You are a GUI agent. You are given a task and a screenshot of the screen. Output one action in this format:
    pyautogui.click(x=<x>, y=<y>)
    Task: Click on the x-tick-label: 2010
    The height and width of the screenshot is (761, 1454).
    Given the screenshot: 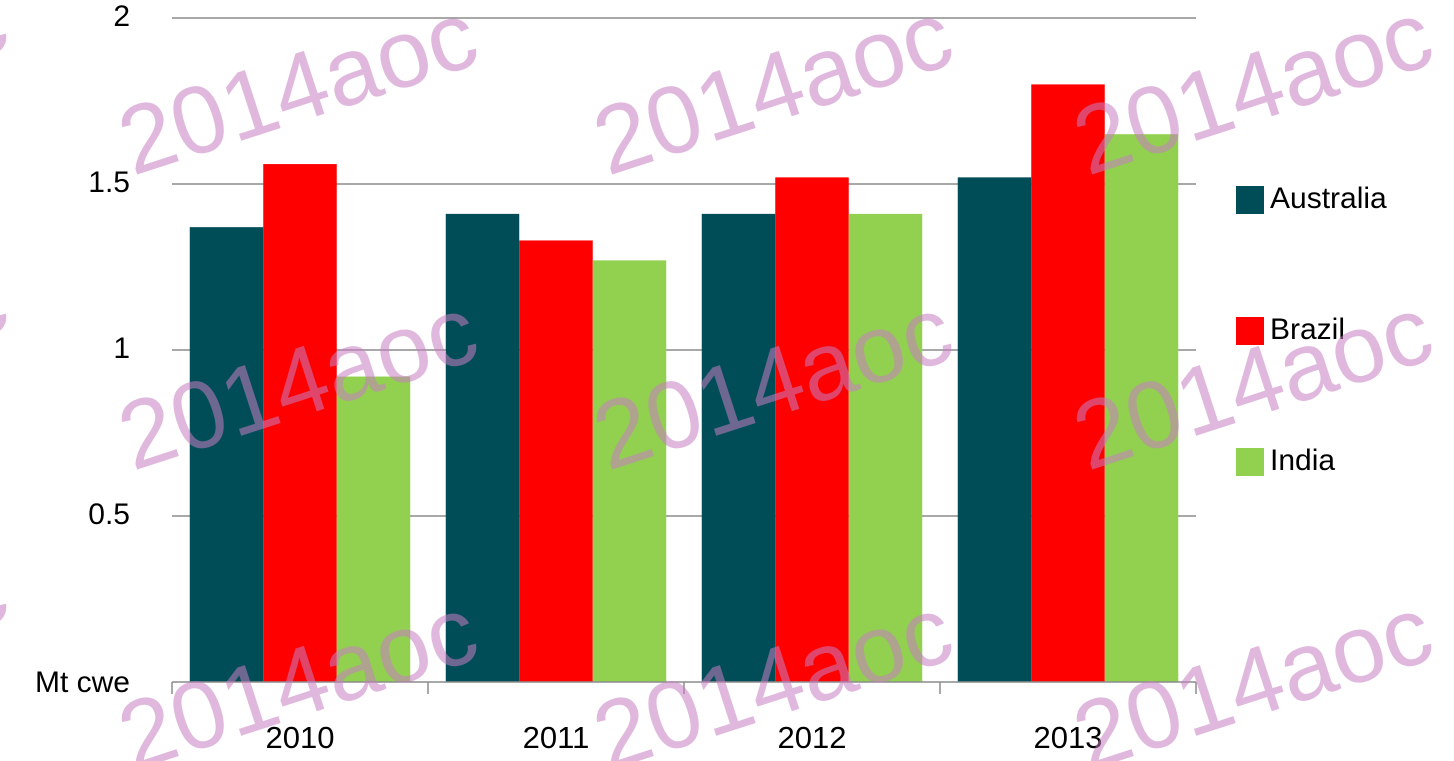 What is the action you would take?
    pyautogui.click(x=300, y=737)
    